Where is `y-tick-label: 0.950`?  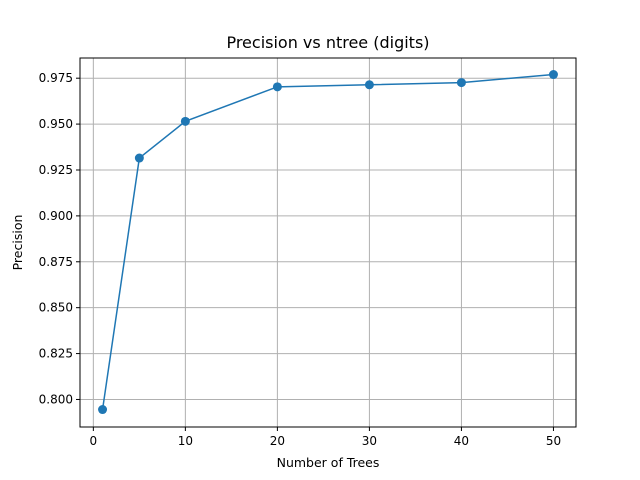
y-tick-label: 0.950 is located at coordinates (56, 124).